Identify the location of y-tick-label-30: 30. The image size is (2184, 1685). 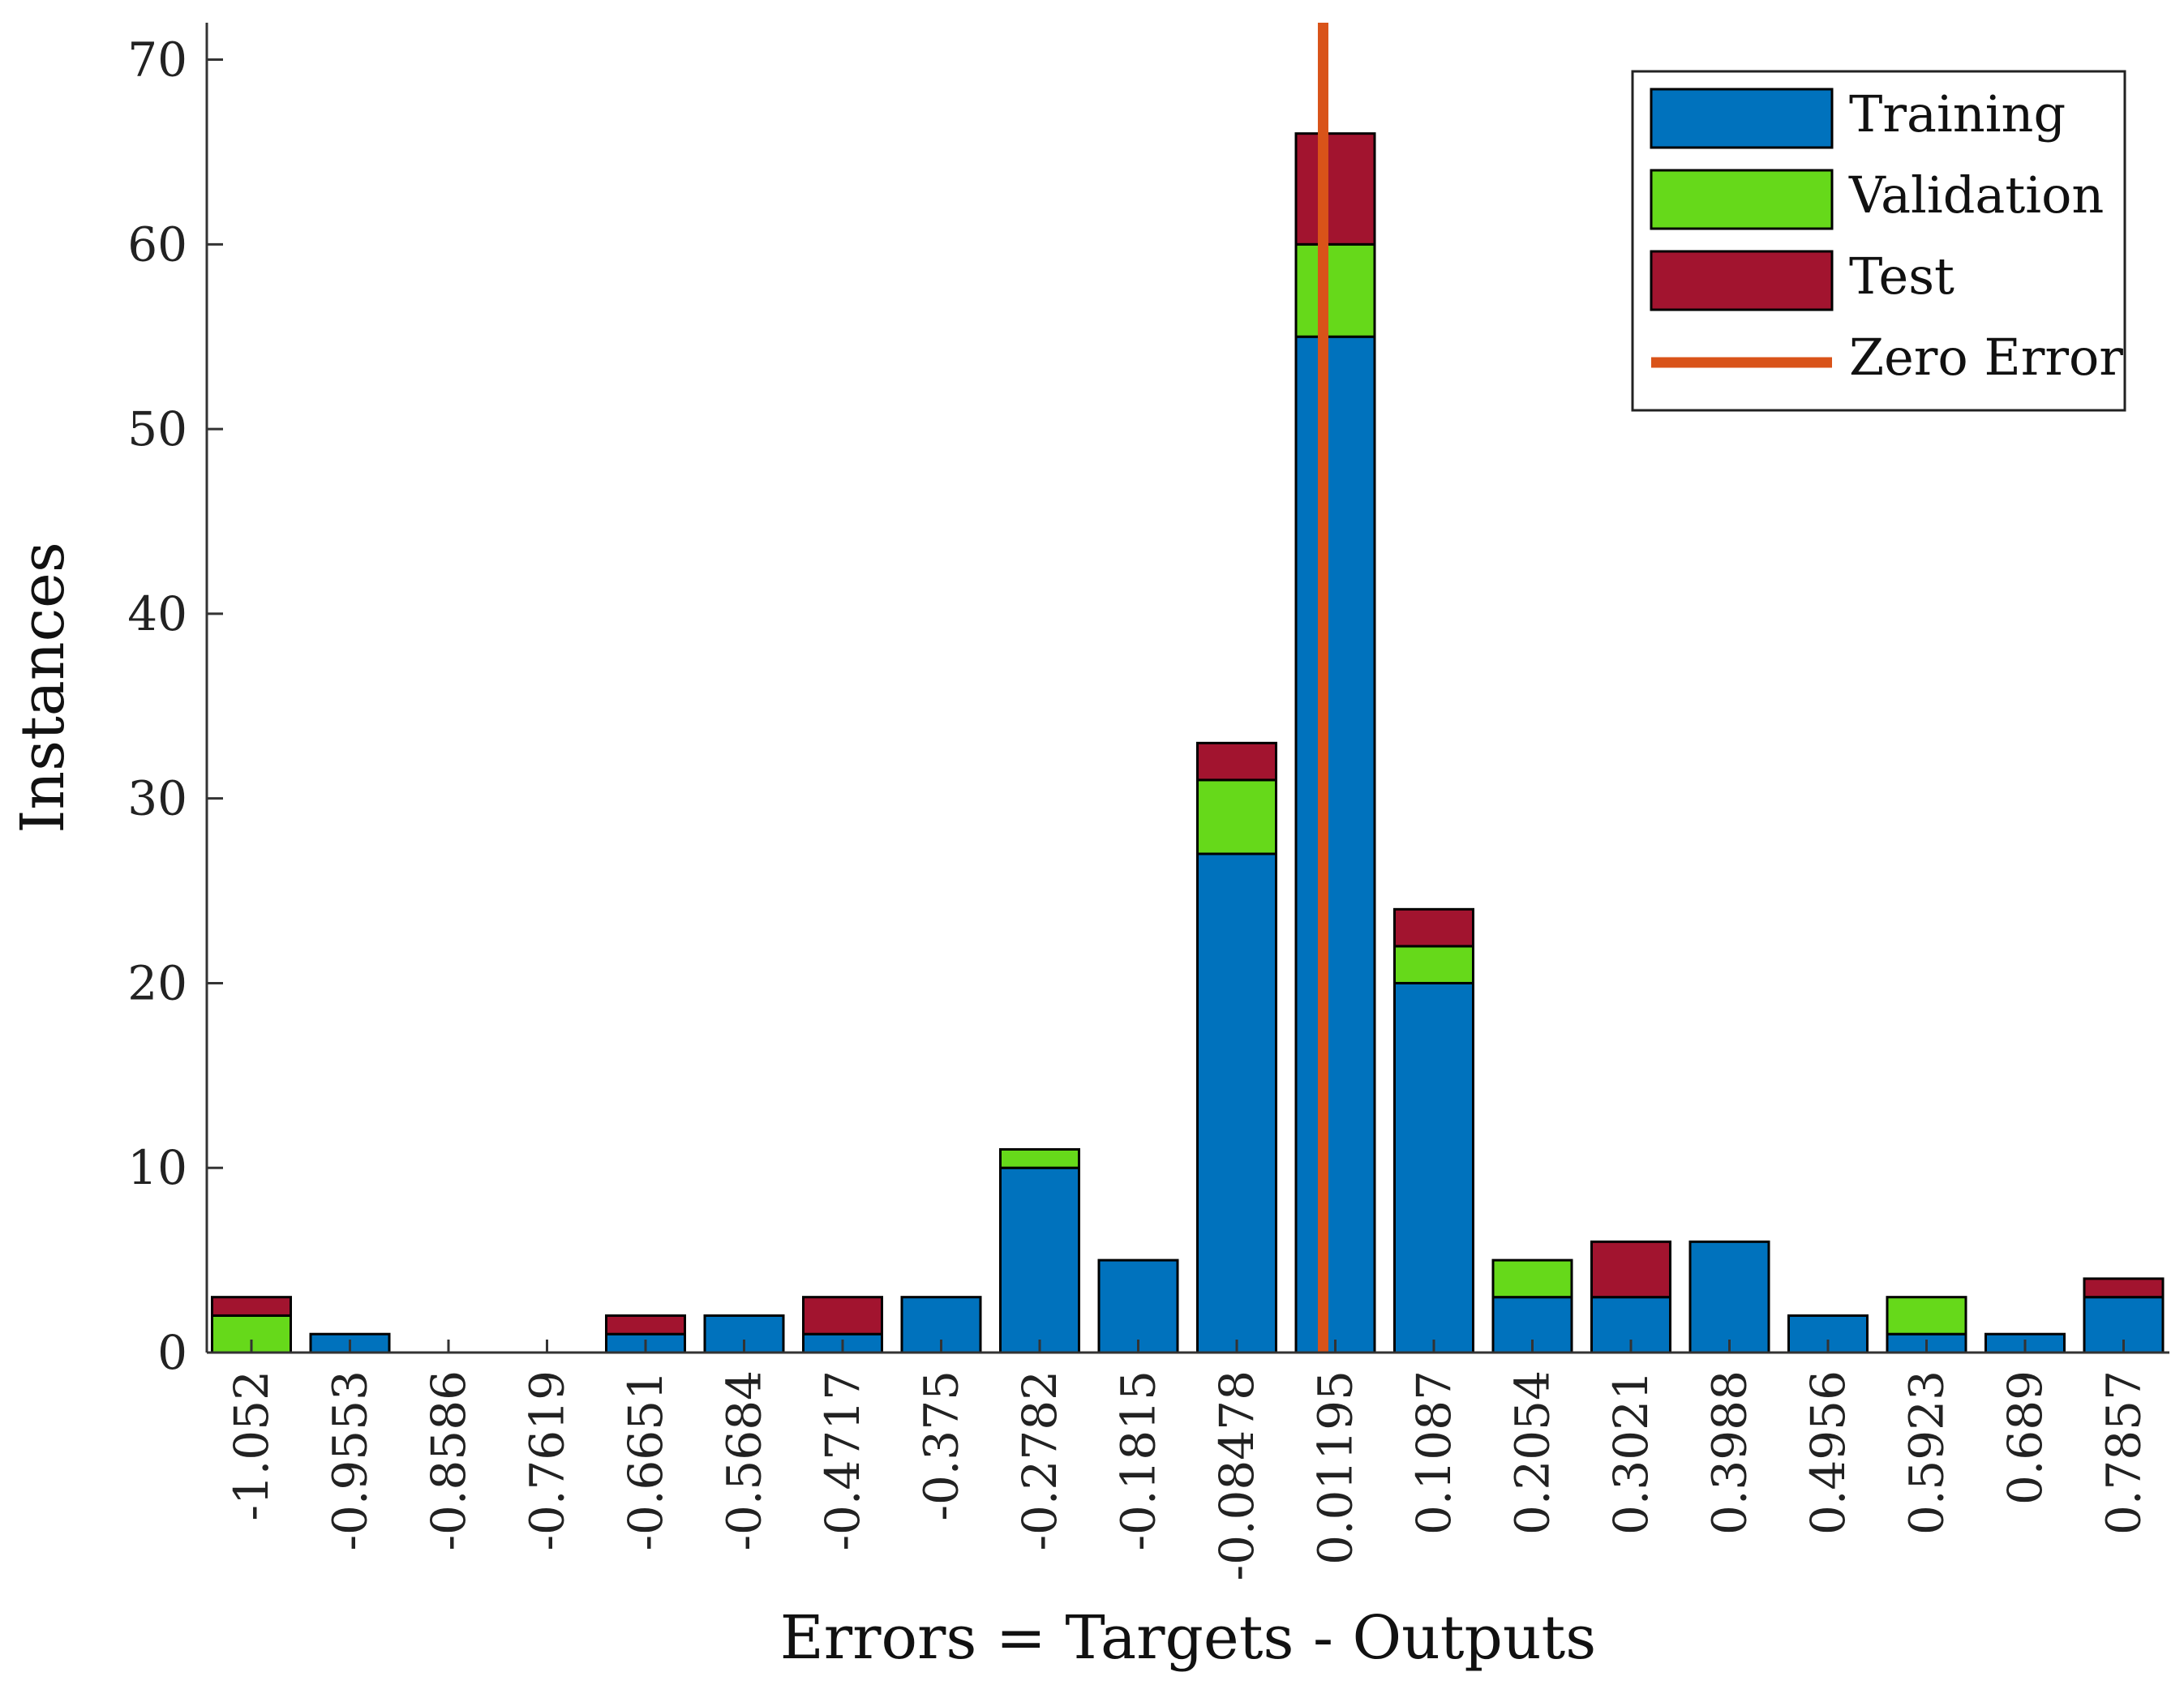
(157, 798).